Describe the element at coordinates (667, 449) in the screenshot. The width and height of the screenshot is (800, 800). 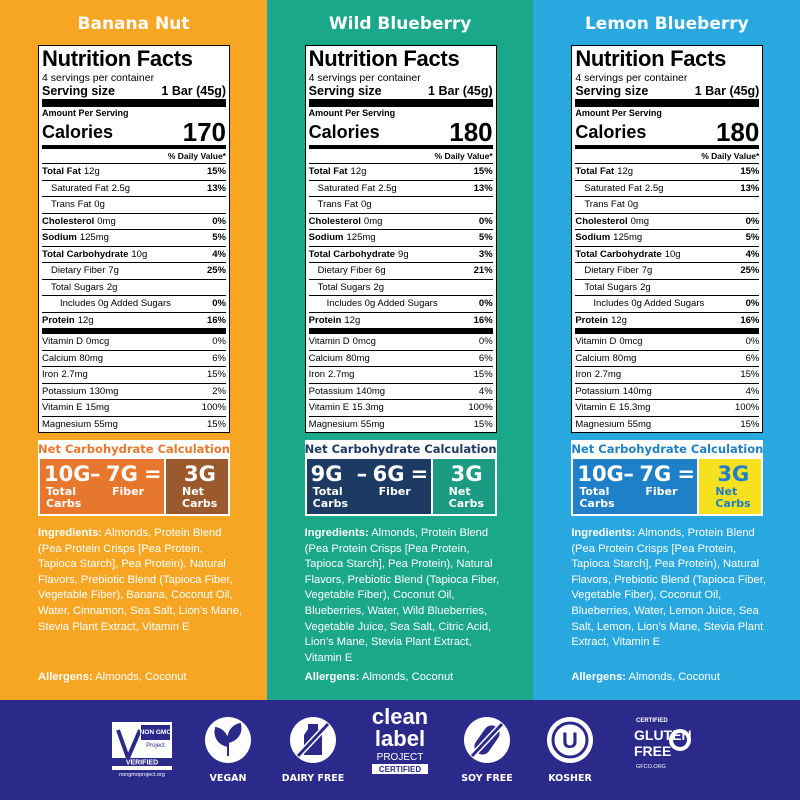
I see `net-carb-title: Net Carbohydrate Calculation` at that location.